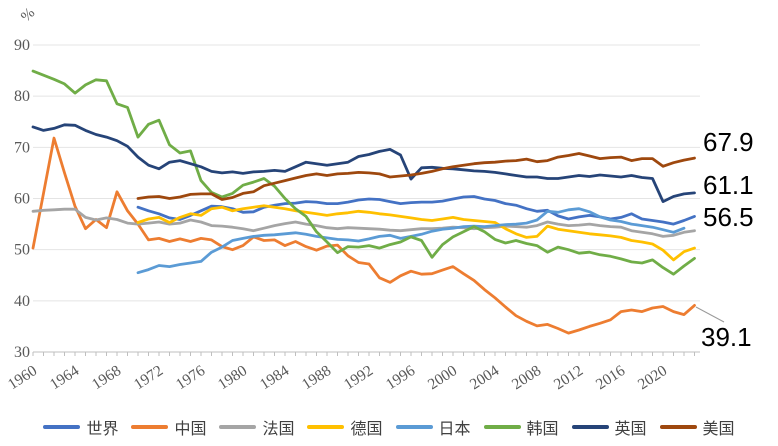 The height and width of the screenshot is (446, 778). Describe the element at coordinates (502, 427) in the screenshot. I see `legend-swatch-korea` at that location.